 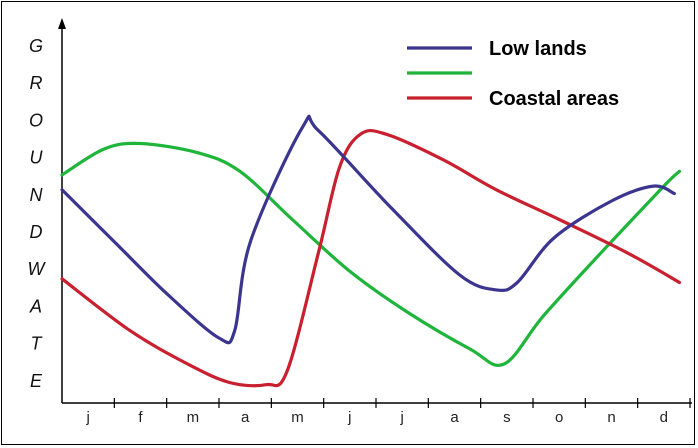 I want to click on legend-label-low-lands: Low lands, so click(x=538, y=49).